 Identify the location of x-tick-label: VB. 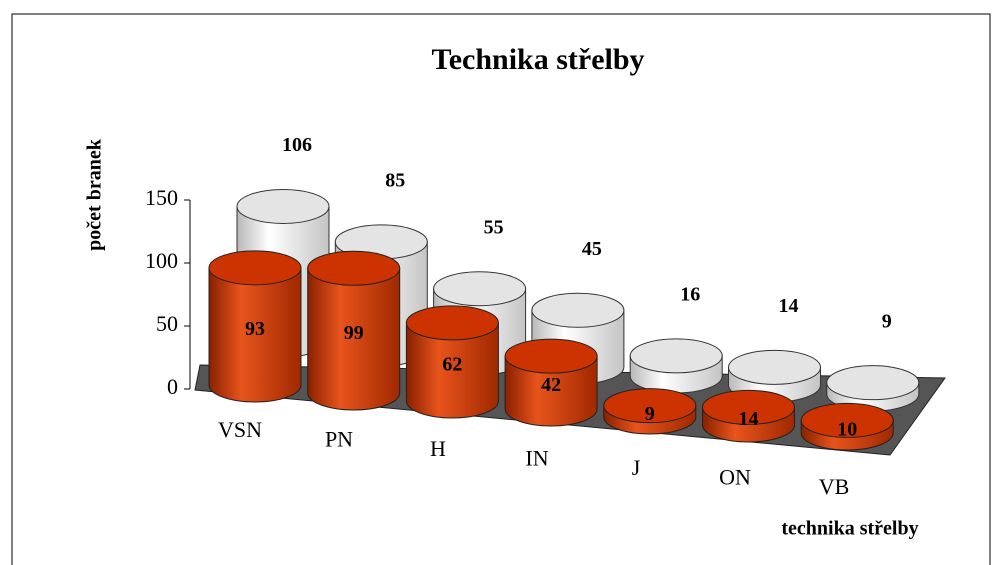
(834, 486).